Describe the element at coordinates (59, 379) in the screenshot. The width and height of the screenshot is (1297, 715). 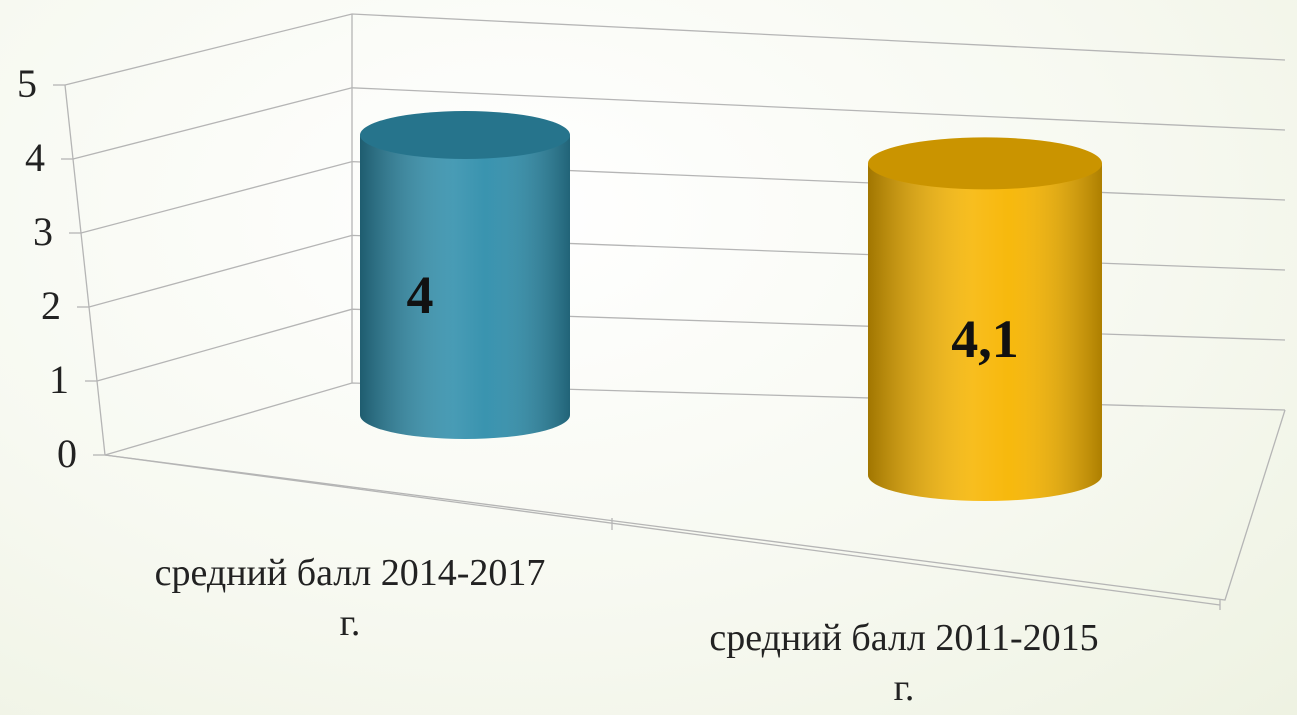
I see `y-tick-label: 1` at that location.